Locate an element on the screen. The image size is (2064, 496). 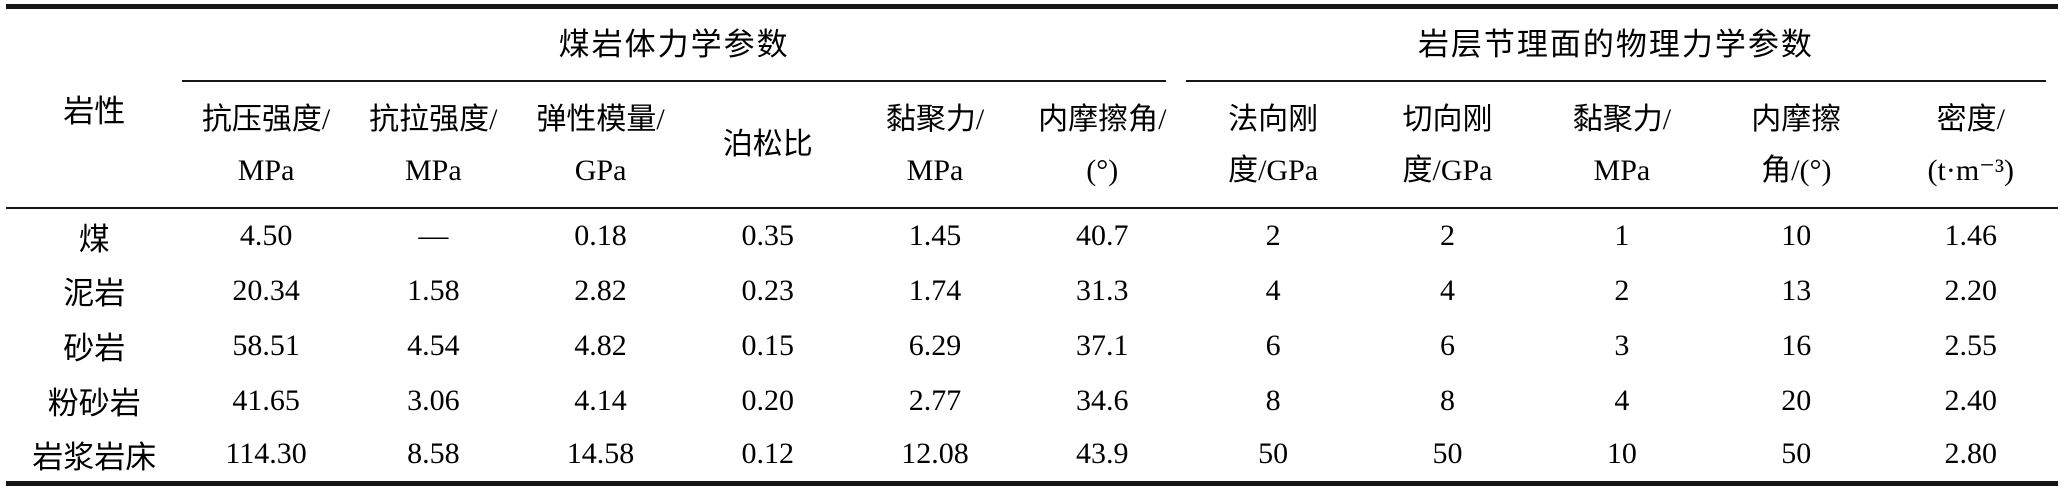
row-label: 岩浆岩床 is located at coordinates (94, 457).